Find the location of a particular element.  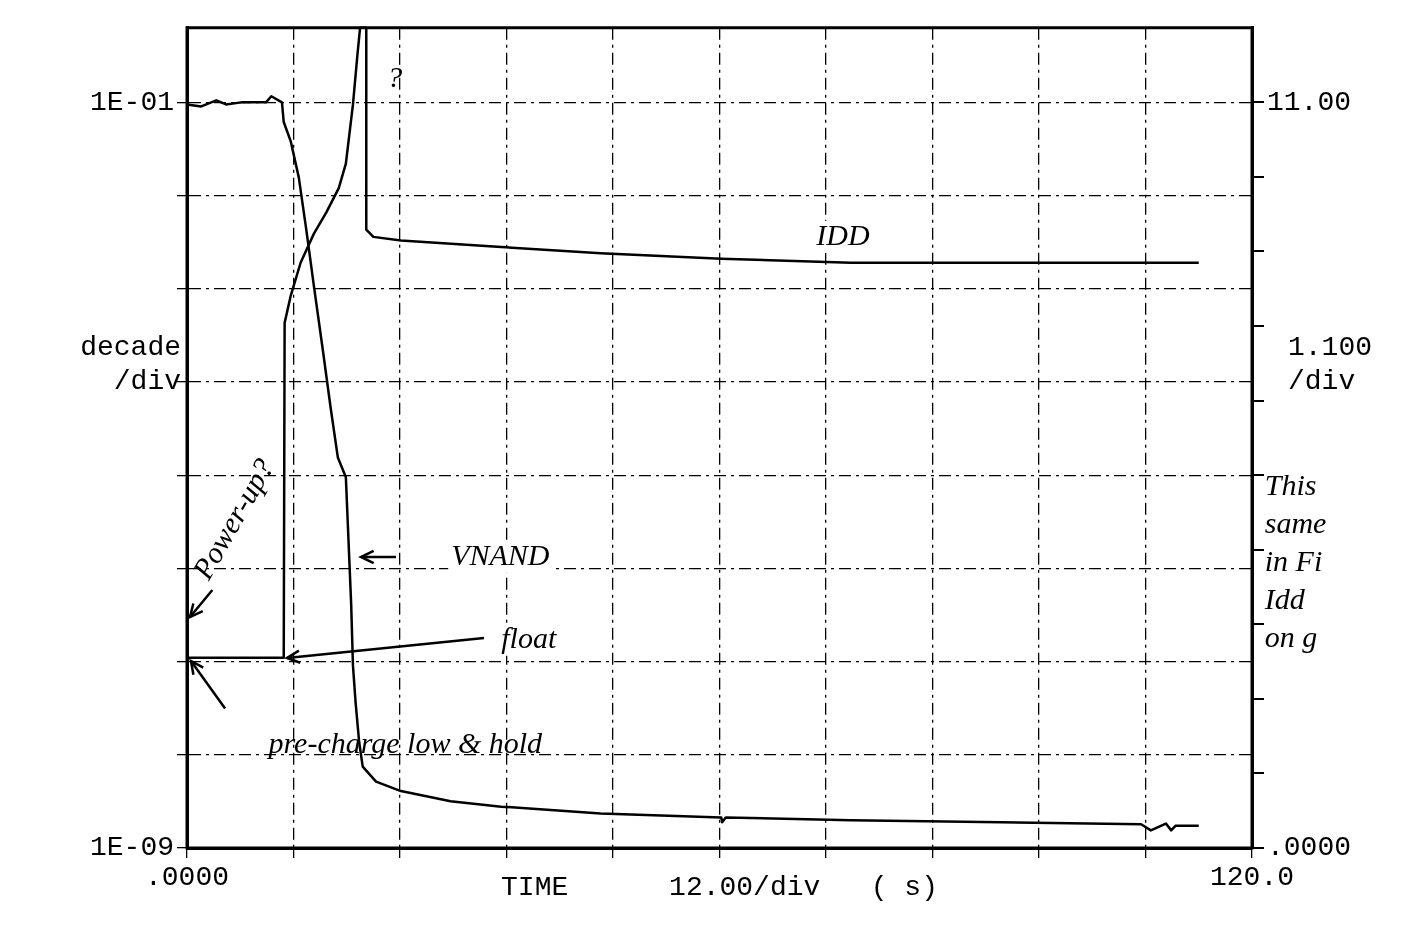

x-axis-title: TIME 12.00/div ( s) is located at coordinates (719, 887).